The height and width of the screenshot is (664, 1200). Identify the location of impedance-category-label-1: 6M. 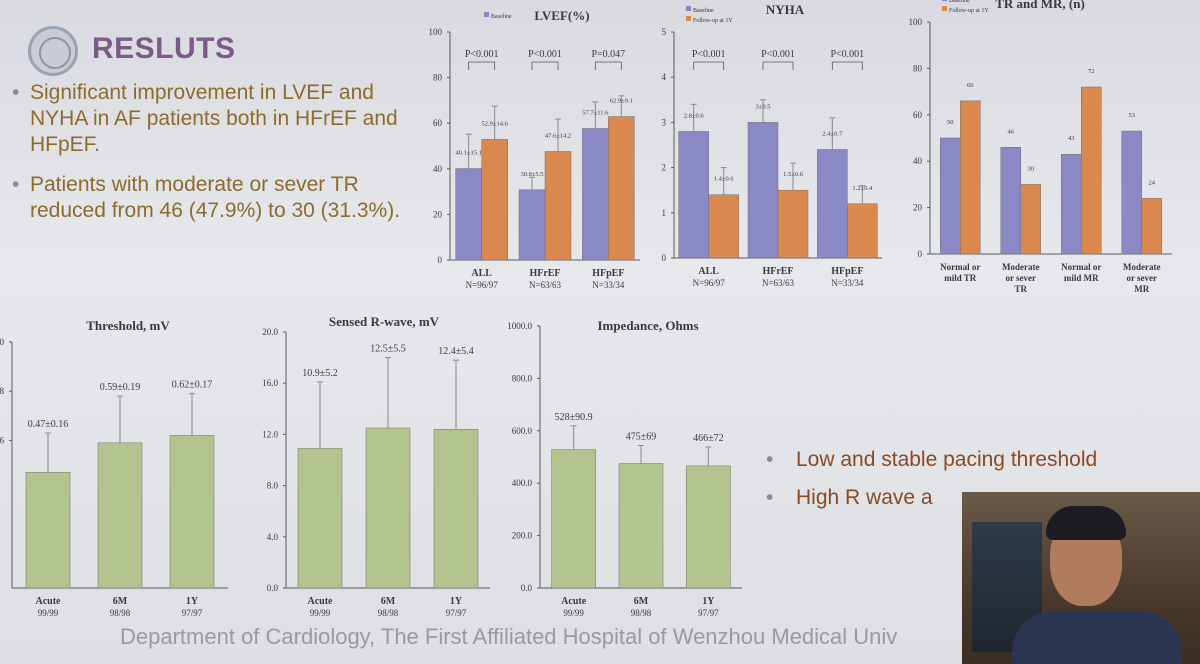
(641, 601).